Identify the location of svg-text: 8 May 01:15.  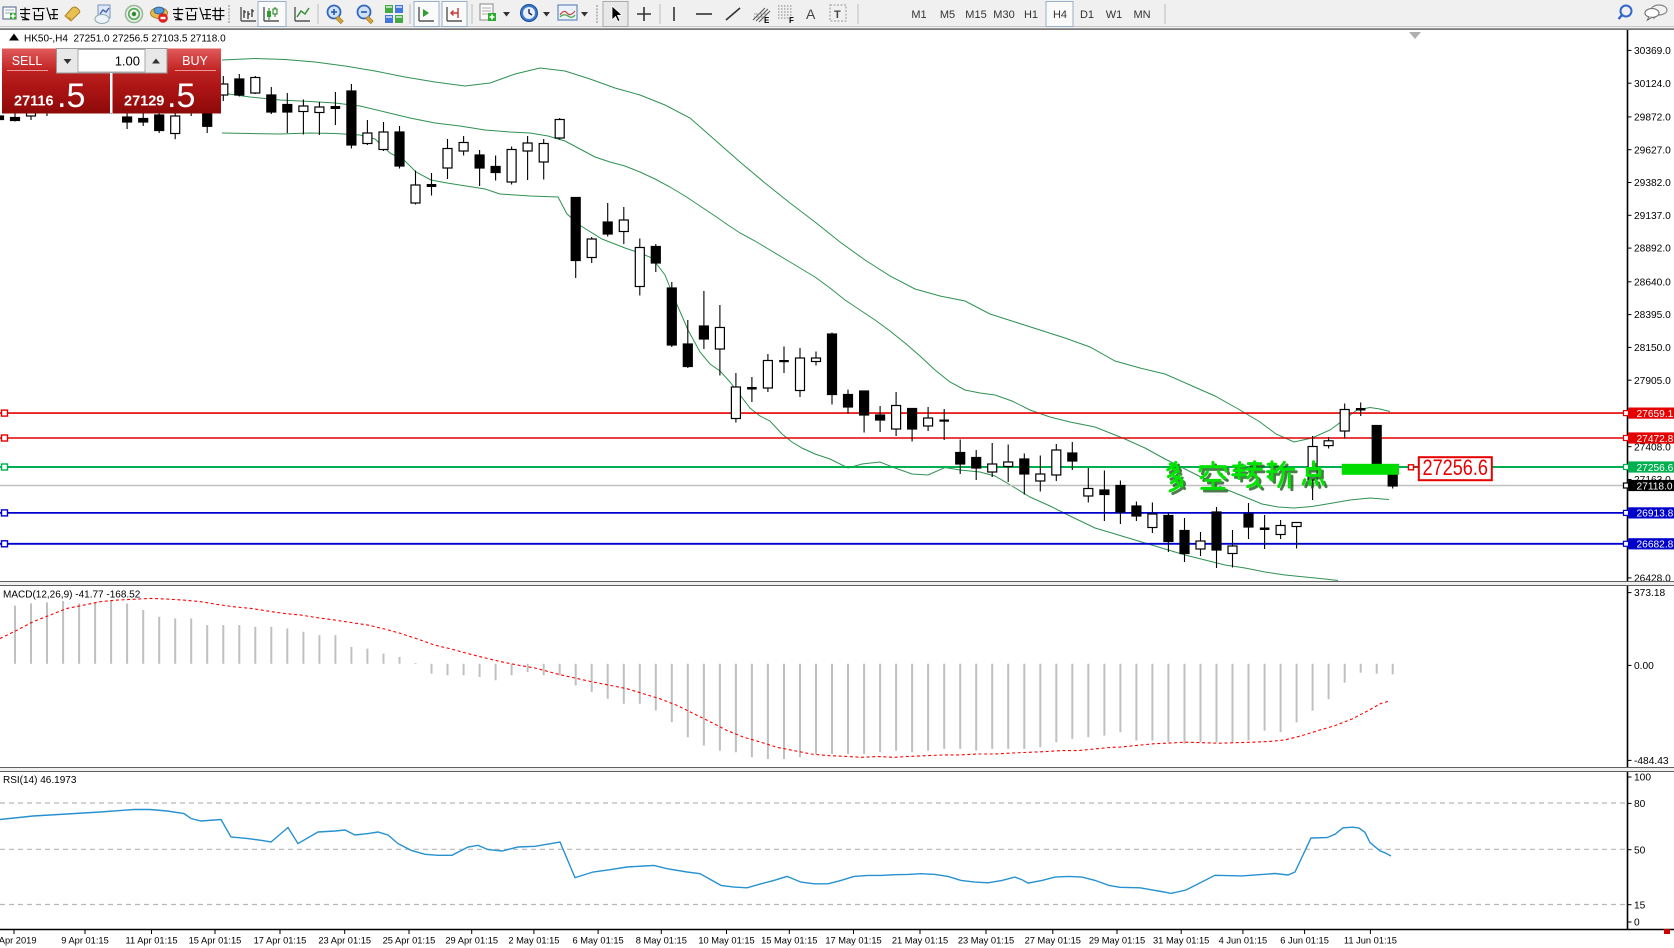
(661, 941).